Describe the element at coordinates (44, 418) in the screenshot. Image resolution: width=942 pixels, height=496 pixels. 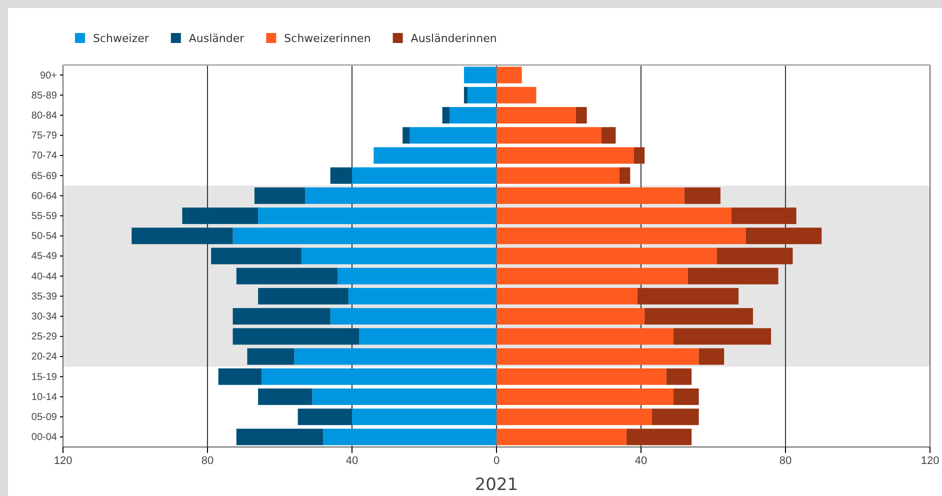
I see `y-tick-label: 05-09` at that location.